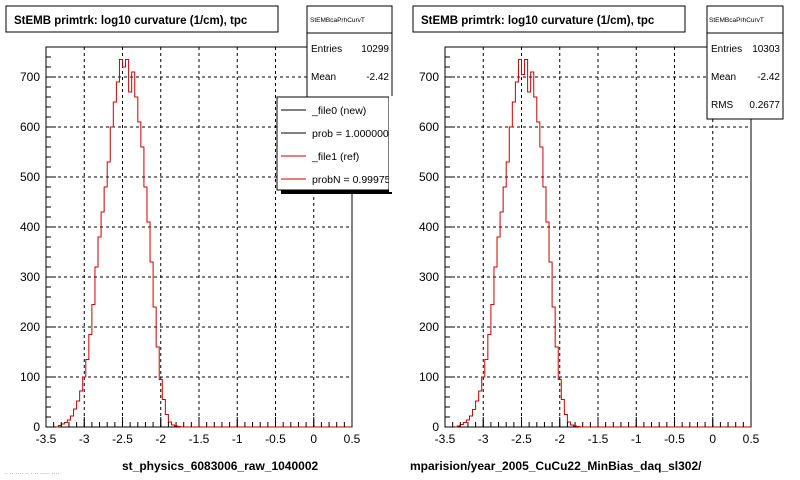  What do you see at coordinates (237, 439) in the screenshot?
I see `left-x-tick-label: -1` at bounding box center [237, 439].